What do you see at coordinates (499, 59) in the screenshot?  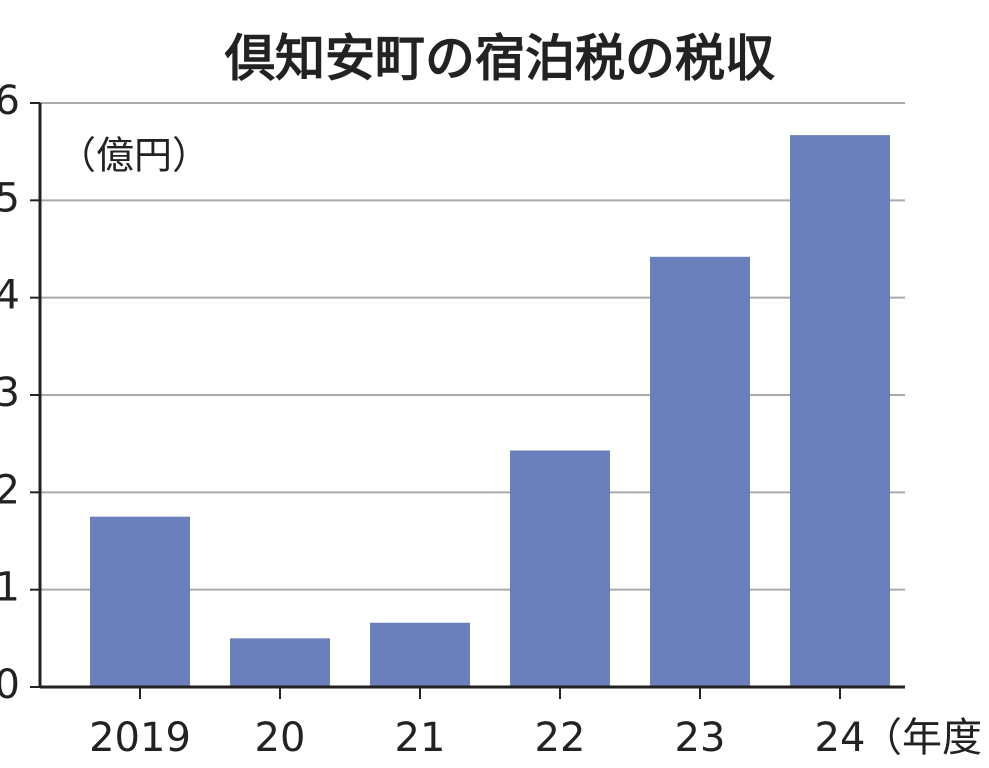 I see `chart-title: 倶知安町の宿泊税の税収` at bounding box center [499, 59].